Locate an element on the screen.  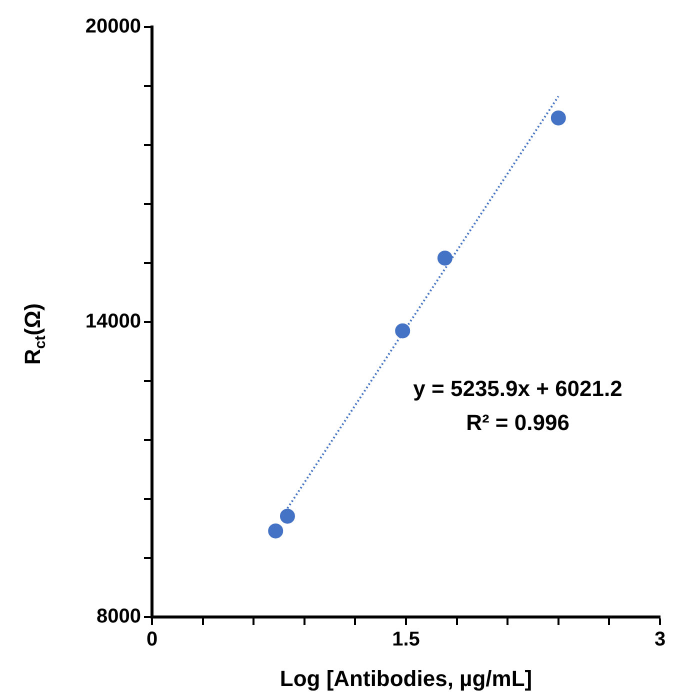
y-axis-title: Rct(Ω) is located at coordinates (35, 334).